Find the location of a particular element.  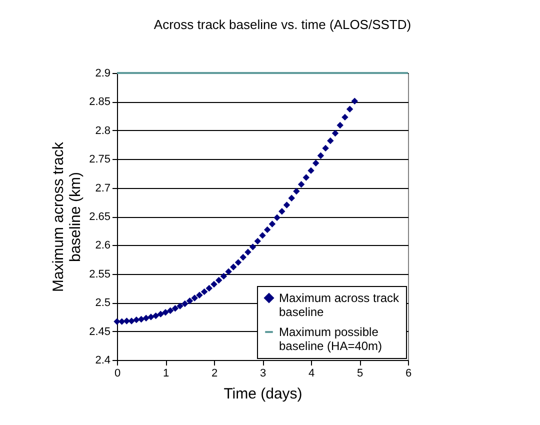

y-tick-label: 2.4 is located at coordinates (102, 360).